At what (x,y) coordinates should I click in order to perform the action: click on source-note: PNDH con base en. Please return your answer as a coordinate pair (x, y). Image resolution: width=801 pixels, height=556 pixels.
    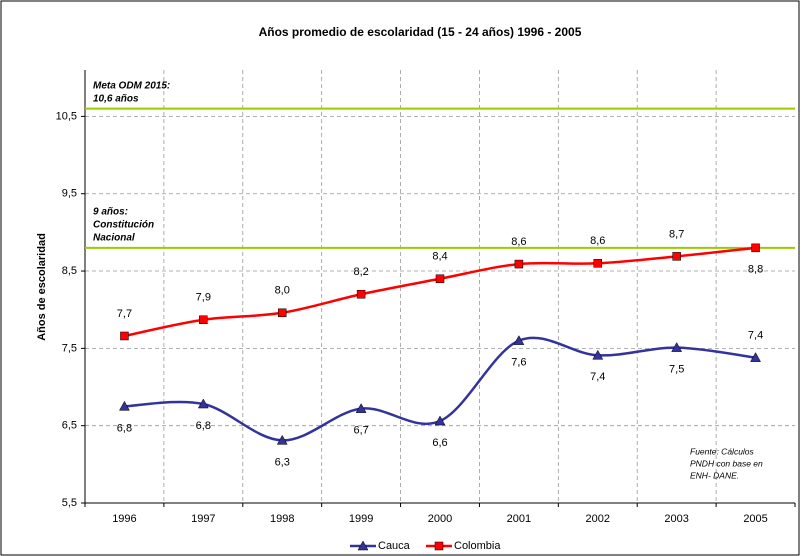
    Looking at the image, I should click on (726, 463).